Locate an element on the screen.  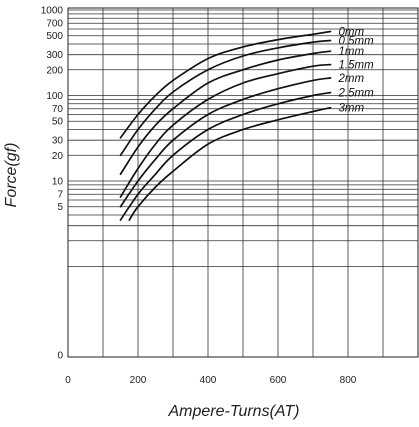
y-tick-label: 0 is located at coordinates (60, 356).